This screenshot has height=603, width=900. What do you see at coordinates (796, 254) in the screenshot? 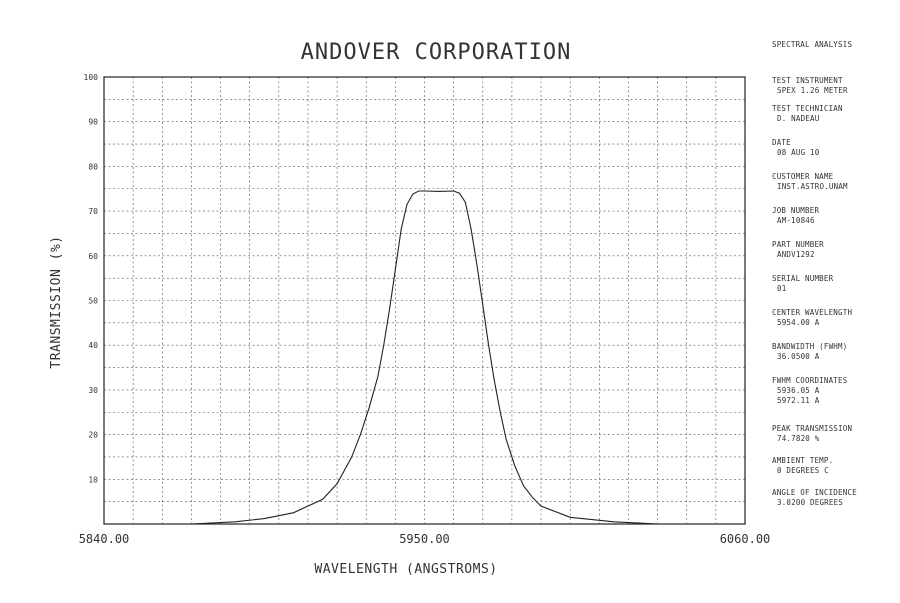
I see `panel-field-value: ANDV1292` at bounding box center [796, 254].